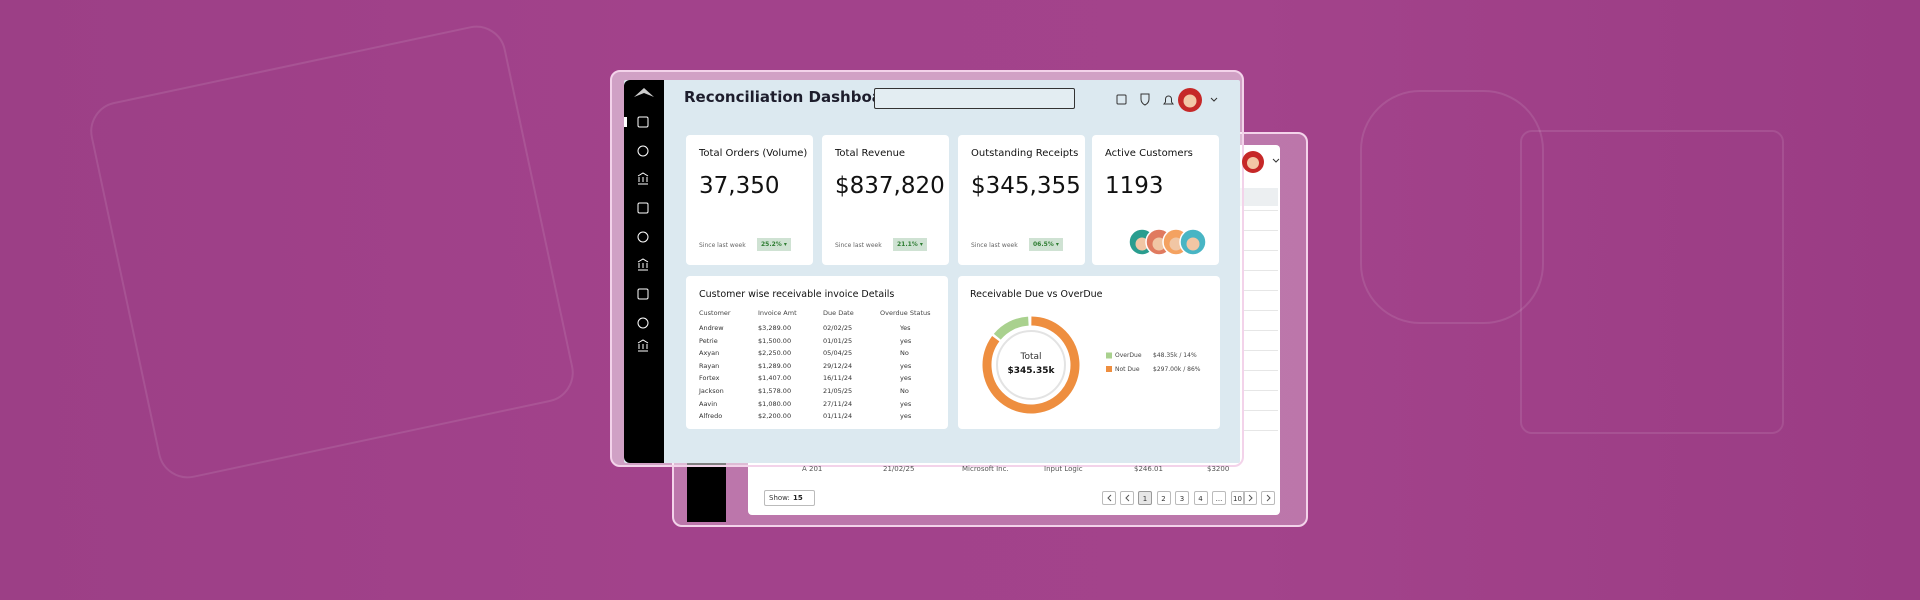  What do you see at coordinates (1163, 498) in the screenshot?
I see `page-button: 2` at bounding box center [1163, 498].